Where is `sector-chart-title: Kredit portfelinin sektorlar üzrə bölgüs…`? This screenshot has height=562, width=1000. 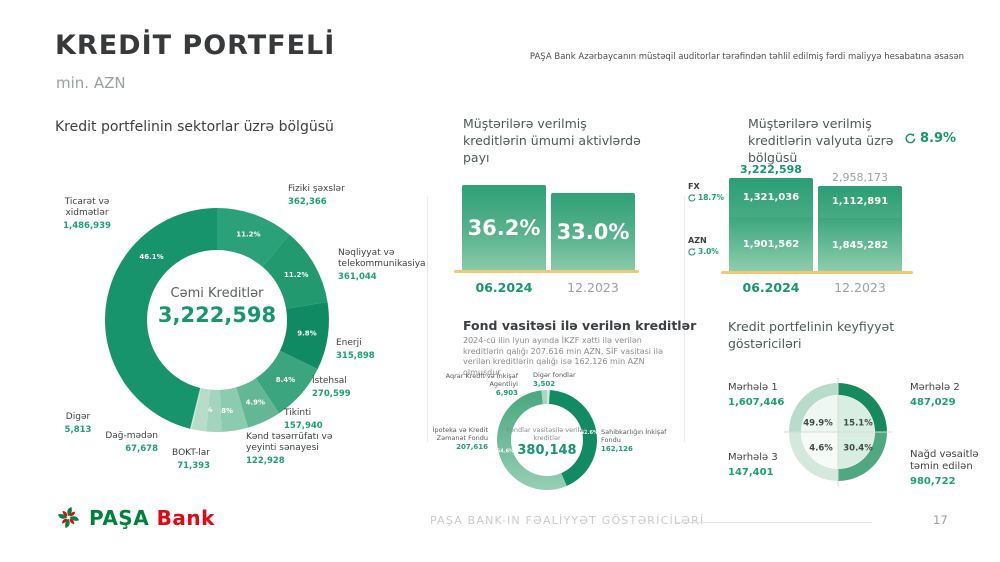 sector-chart-title: Kredit portfelinin sektorlar üzrə bölgüs… is located at coordinates (194, 127).